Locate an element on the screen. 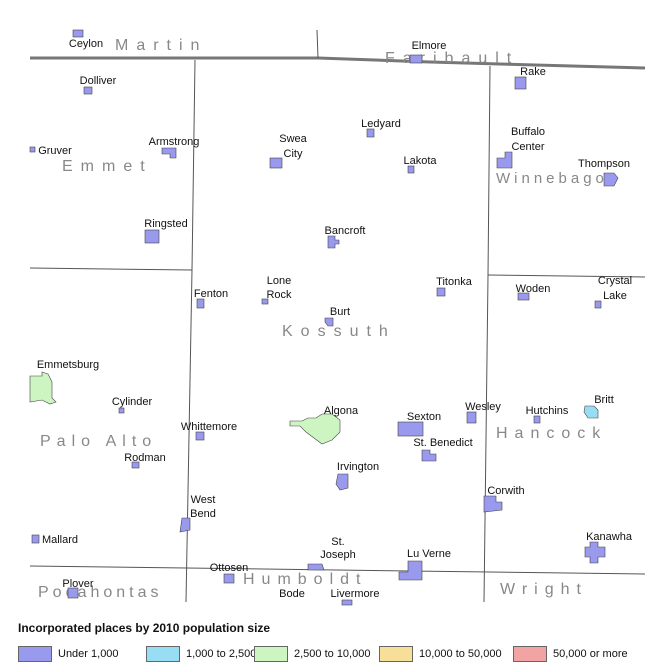 The image size is (672, 672). place-label: Lake is located at coordinates (615, 296).